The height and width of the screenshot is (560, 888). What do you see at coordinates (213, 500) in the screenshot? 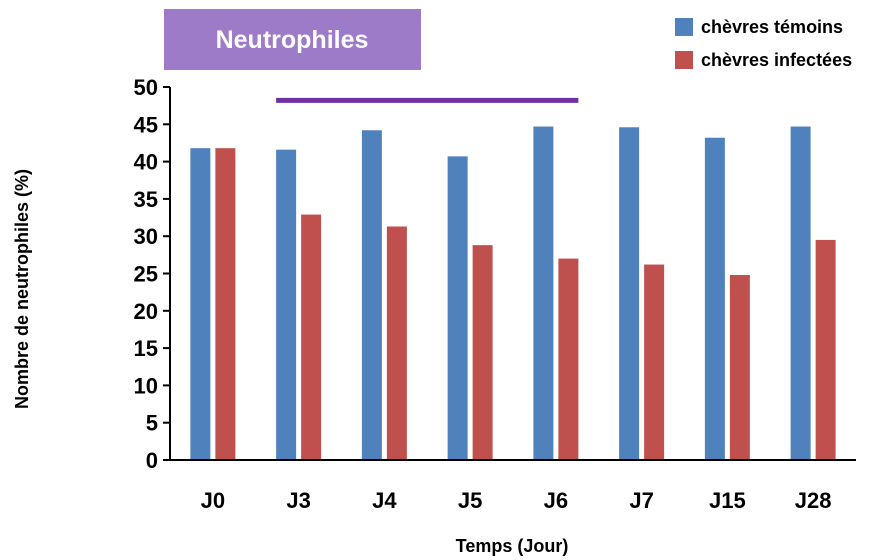
I see `x-tick-label: J0` at bounding box center [213, 500].